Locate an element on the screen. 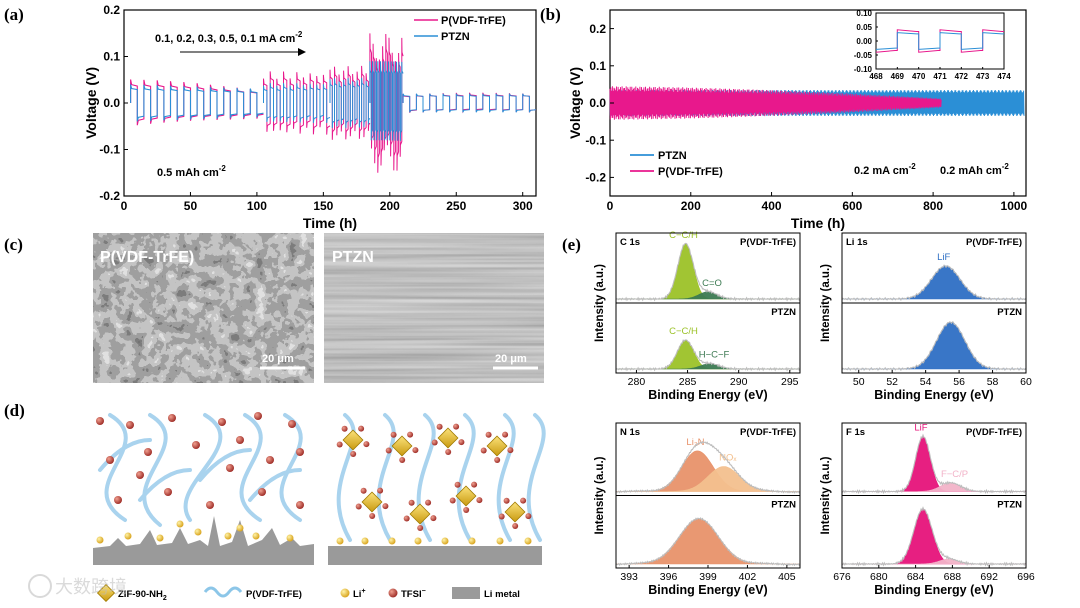 The height and width of the screenshot is (608, 1080). chart-b-ytick-label: -0.1 is located at coordinates (595, 140).